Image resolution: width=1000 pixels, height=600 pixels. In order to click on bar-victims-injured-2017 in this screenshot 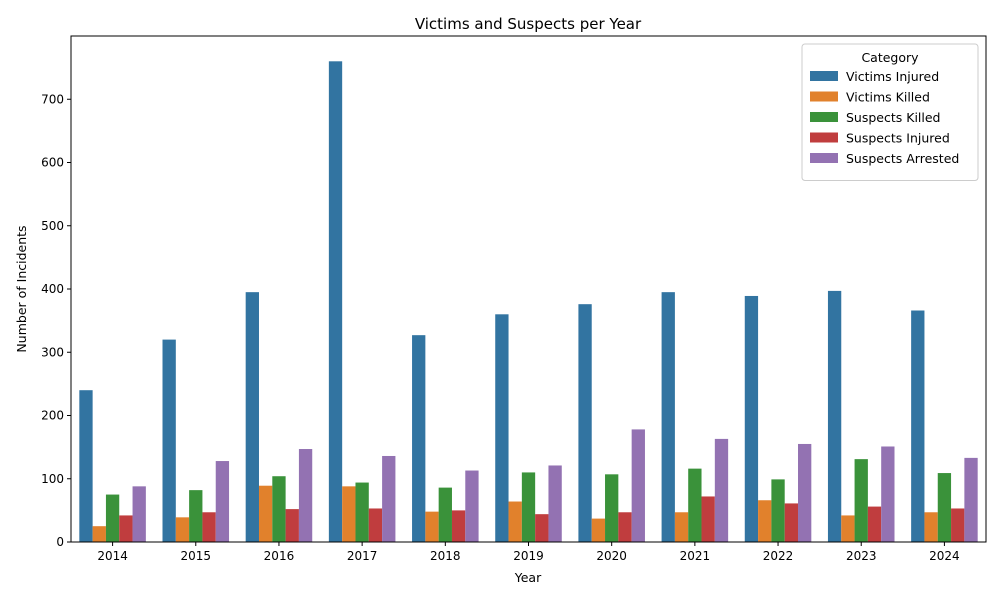, I will do `click(335, 302)`.